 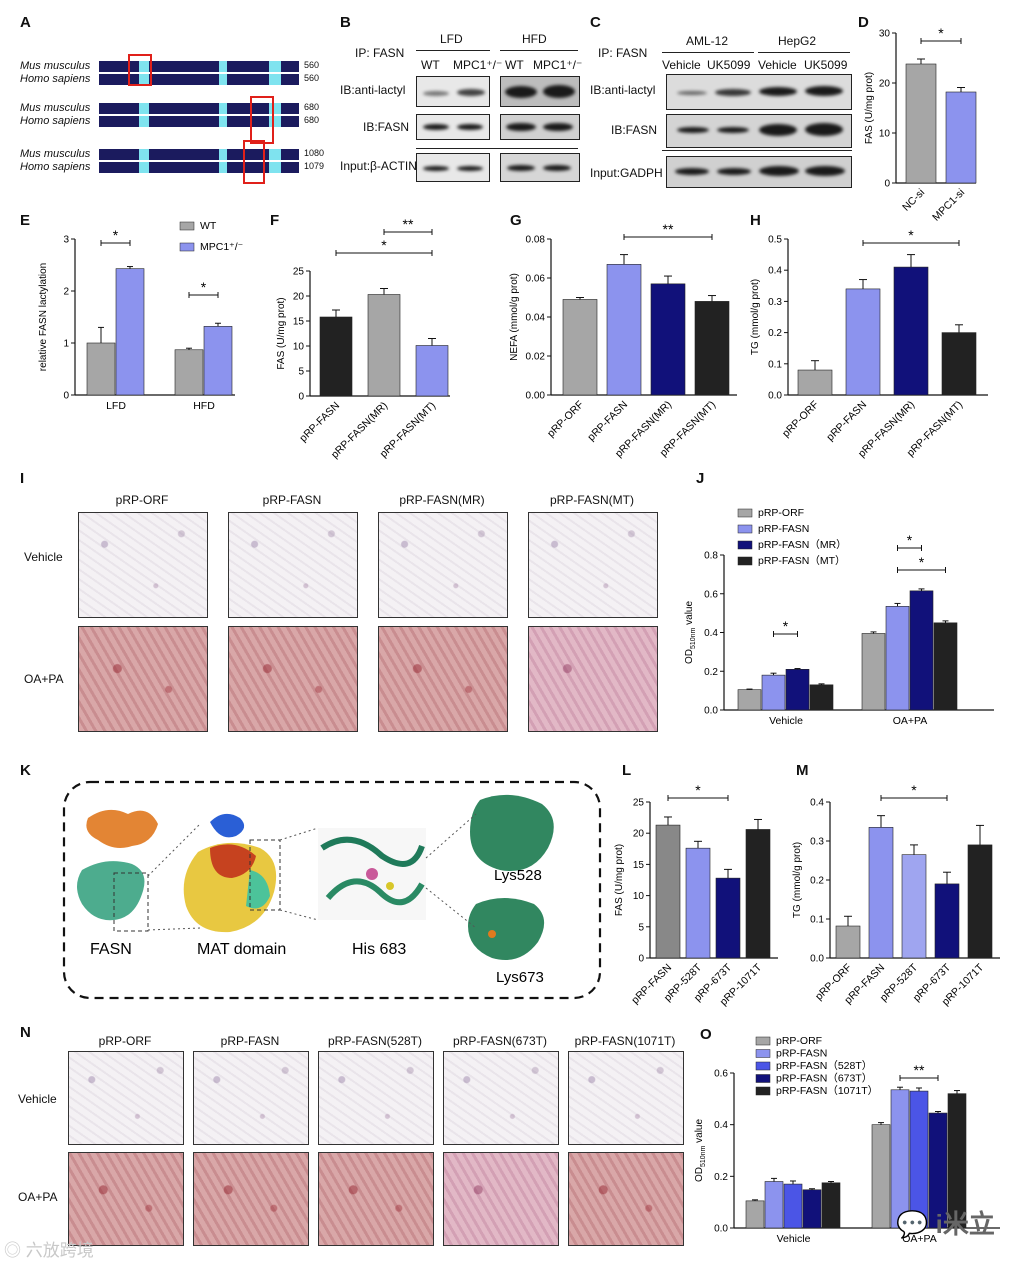 I want to click on micro-row-label: OA+PA, so click(x=44, y=679).